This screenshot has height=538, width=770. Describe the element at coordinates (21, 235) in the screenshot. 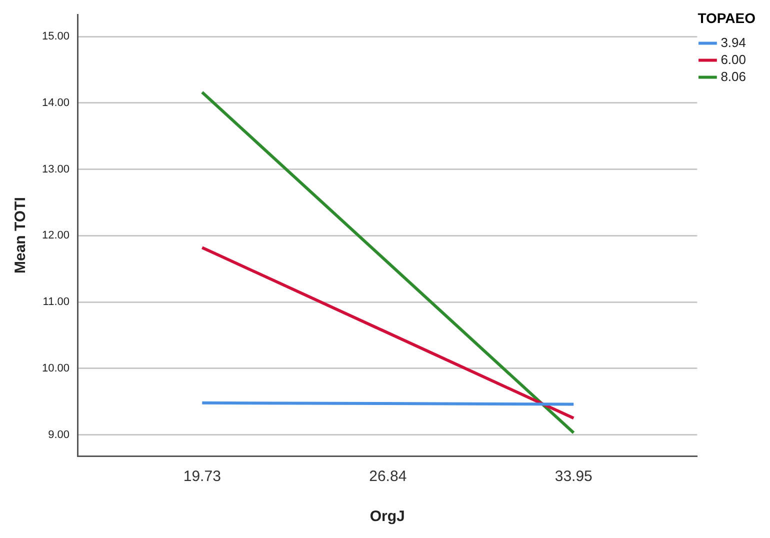

I see `y-axis-title: Mean TOTI` at that location.